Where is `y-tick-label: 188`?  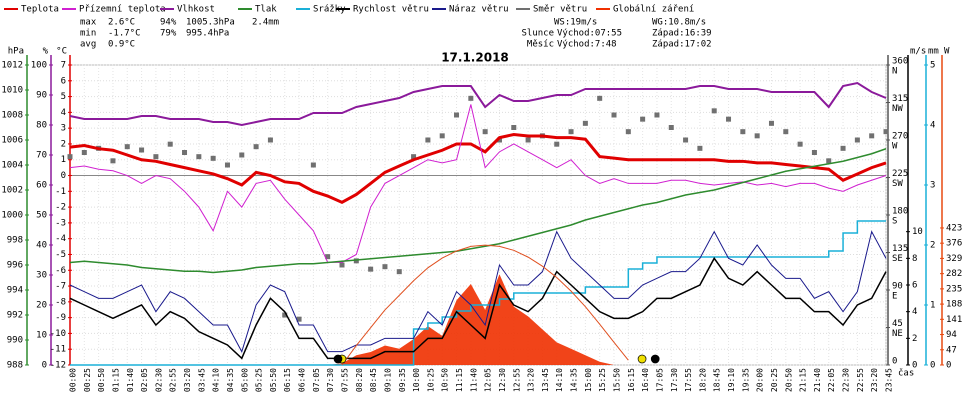
y-tick-label: 188 is located at coordinates (954, 305).